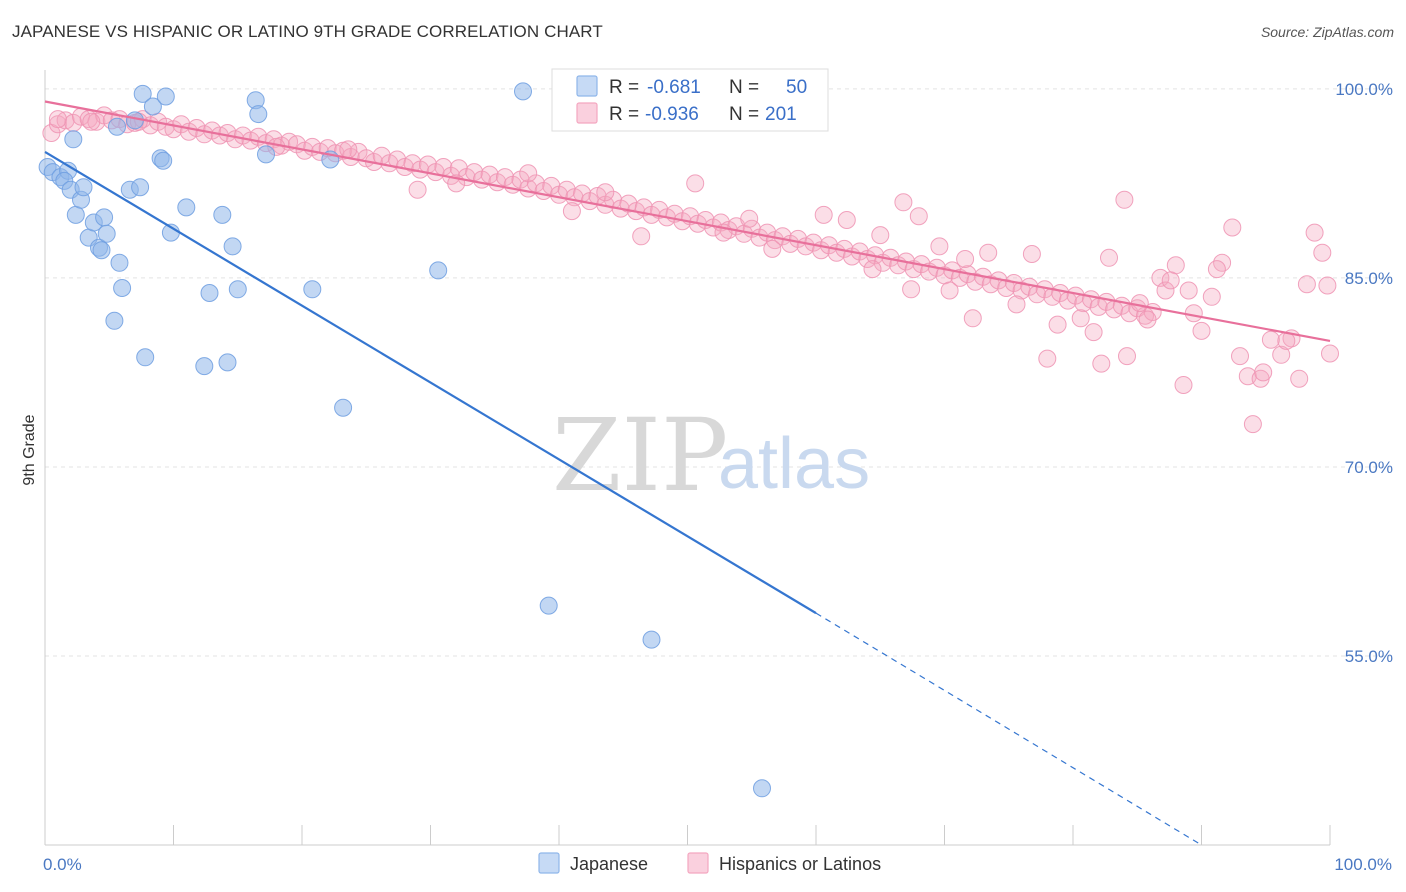 The image size is (1406, 892). What do you see at coordinates (1369, 278) in the screenshot?
I see `y-tick-label: 85.0%` at bounding box center [1369, 278].